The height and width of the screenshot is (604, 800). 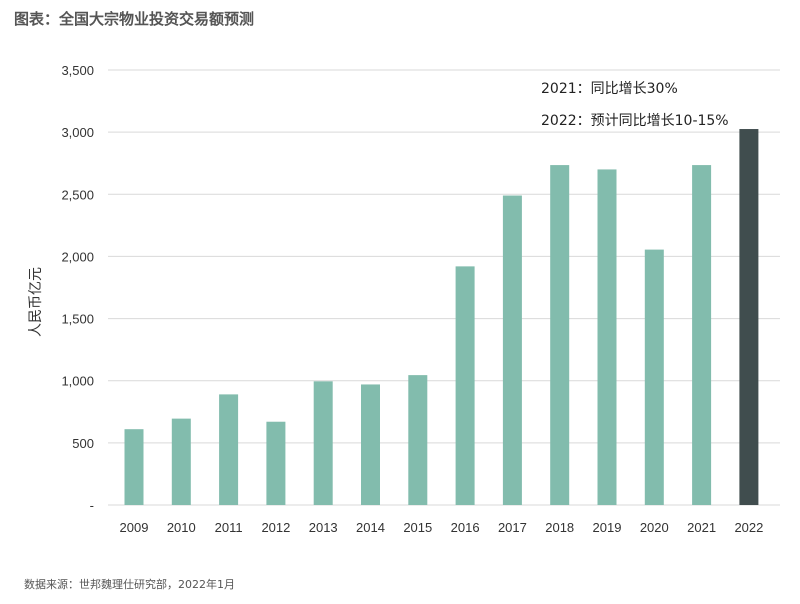 I want to click on y-axis-ticks: - 500 1,000 1,500 2,000 2,500 3,000 3,500, so click(x=77, y=288).